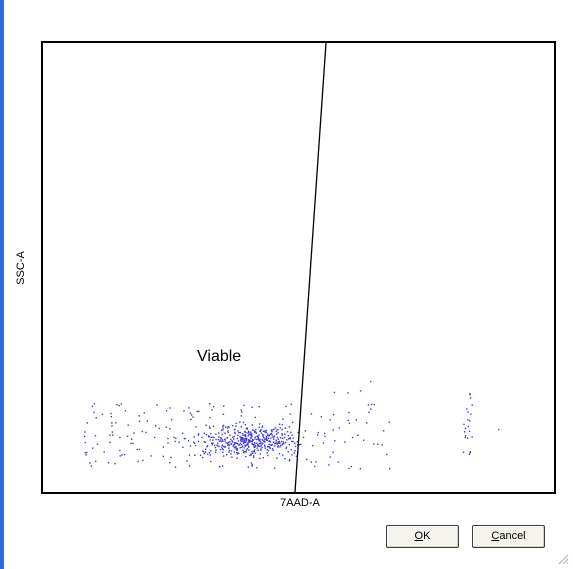  Describe the element at coordinates (508, 536) in the screenshot. I see `cancel-button: Cancel` at that location.